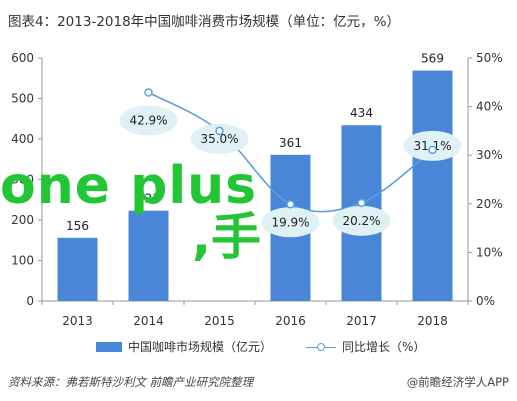  I want to click on bar-data-label: 223, so click(148, 199).